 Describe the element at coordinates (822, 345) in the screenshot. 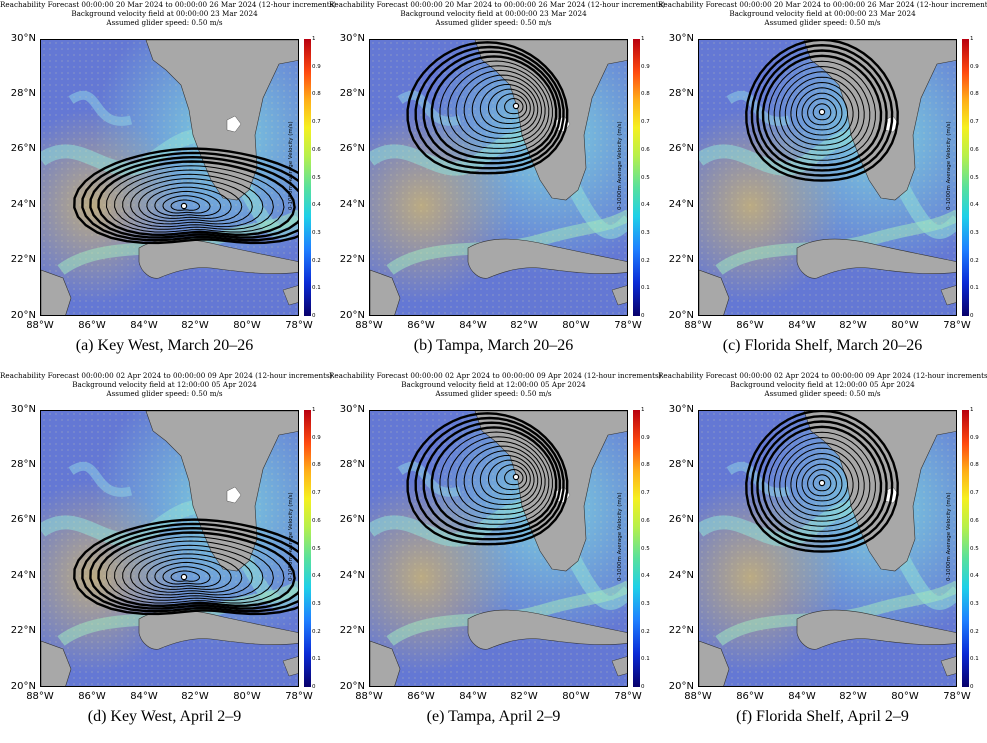

I see `panel-caption: (c) Florida Shelf, March 20–26` at that location.